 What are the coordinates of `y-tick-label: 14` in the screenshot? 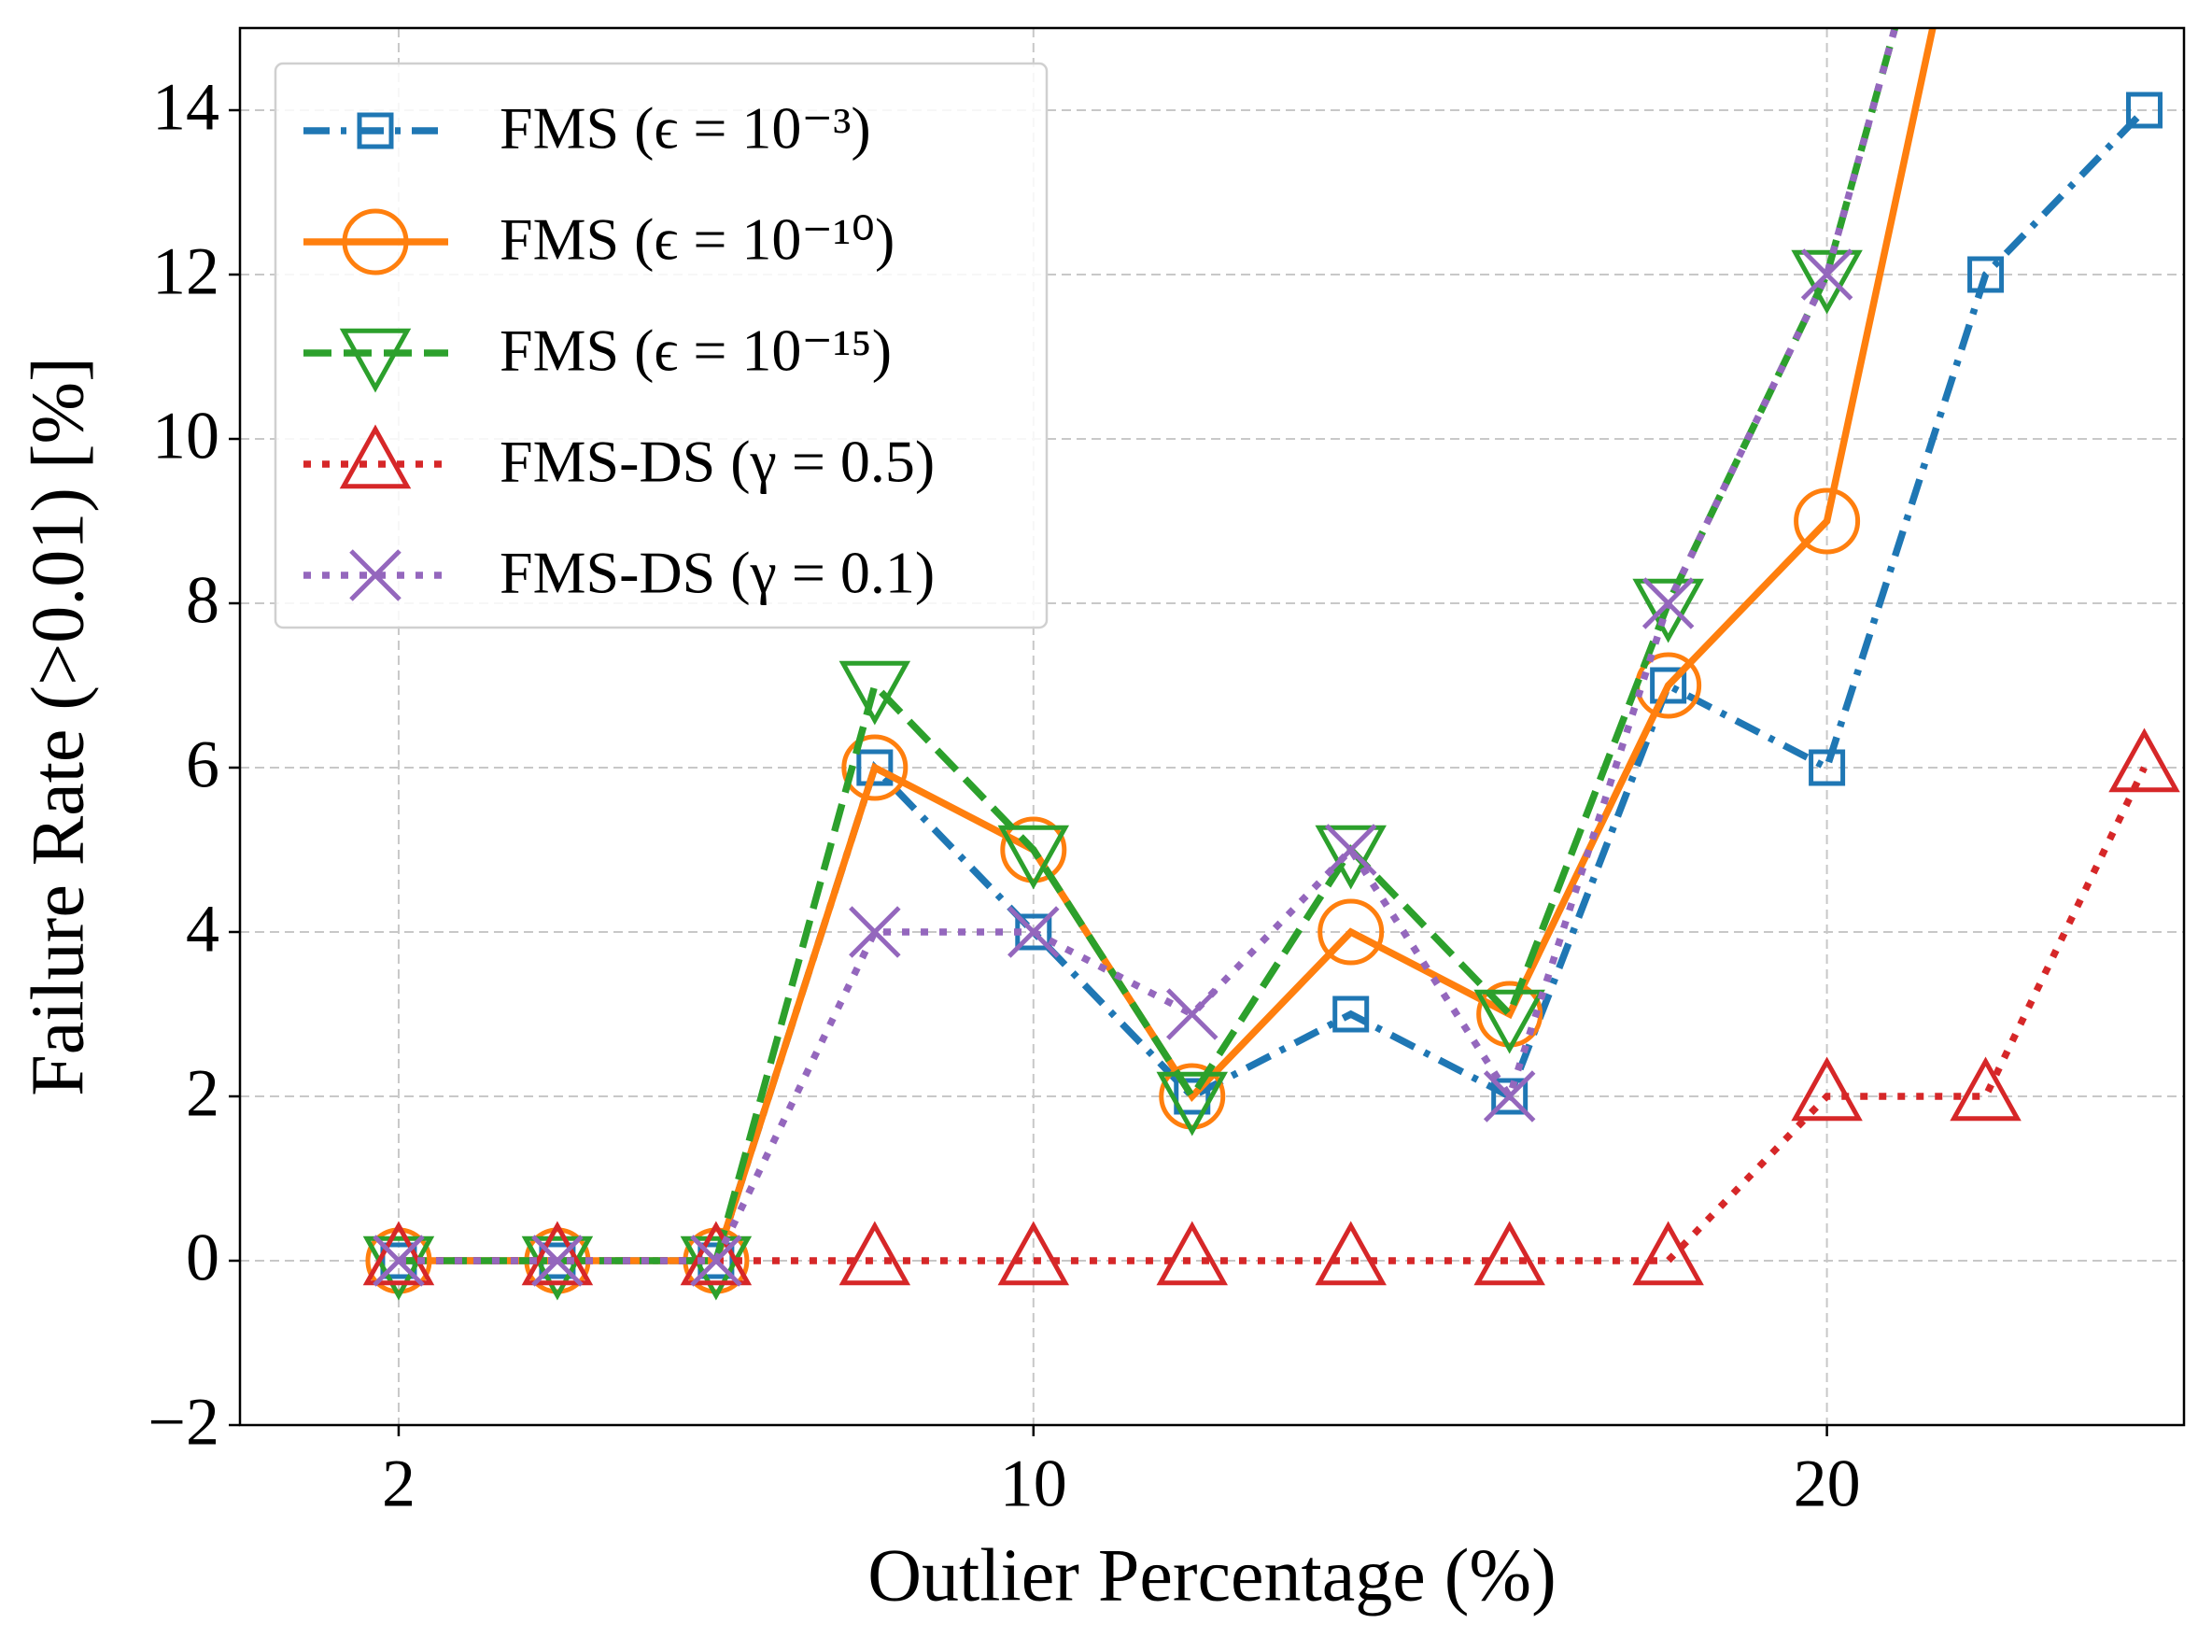 It's located at (185, 107).